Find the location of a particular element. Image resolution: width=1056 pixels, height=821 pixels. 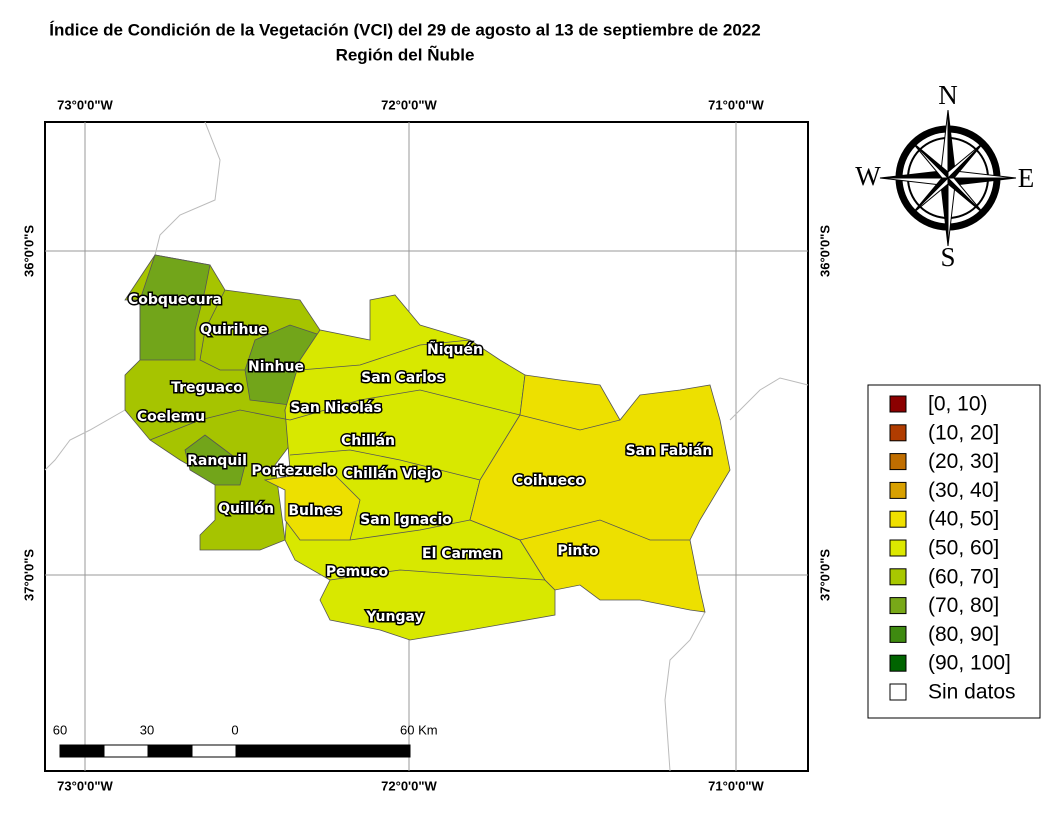

commune-label: Ranquil is located at coordinates (217, 461).